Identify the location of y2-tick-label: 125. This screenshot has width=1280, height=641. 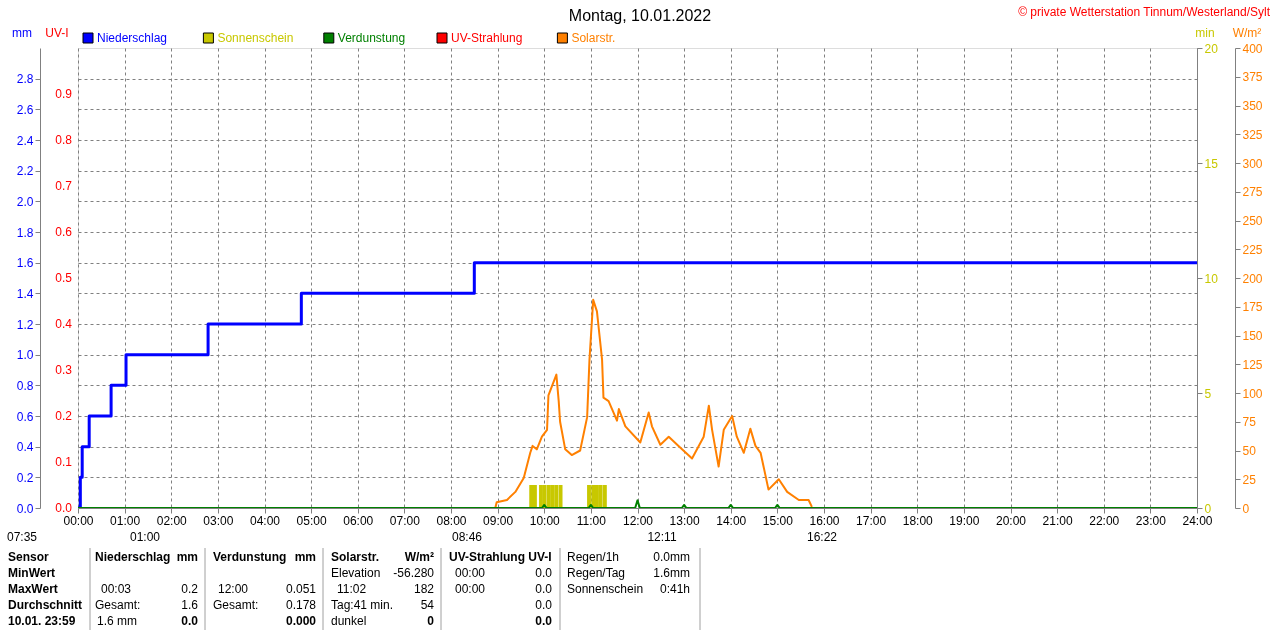
(1252, 364).